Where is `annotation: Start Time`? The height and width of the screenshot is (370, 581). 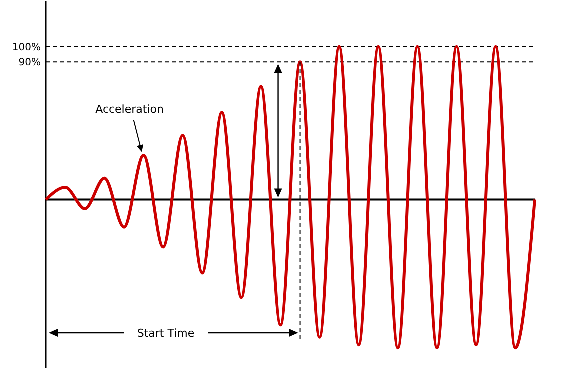 annotation: Start Time is located at coordinates (166, 333).